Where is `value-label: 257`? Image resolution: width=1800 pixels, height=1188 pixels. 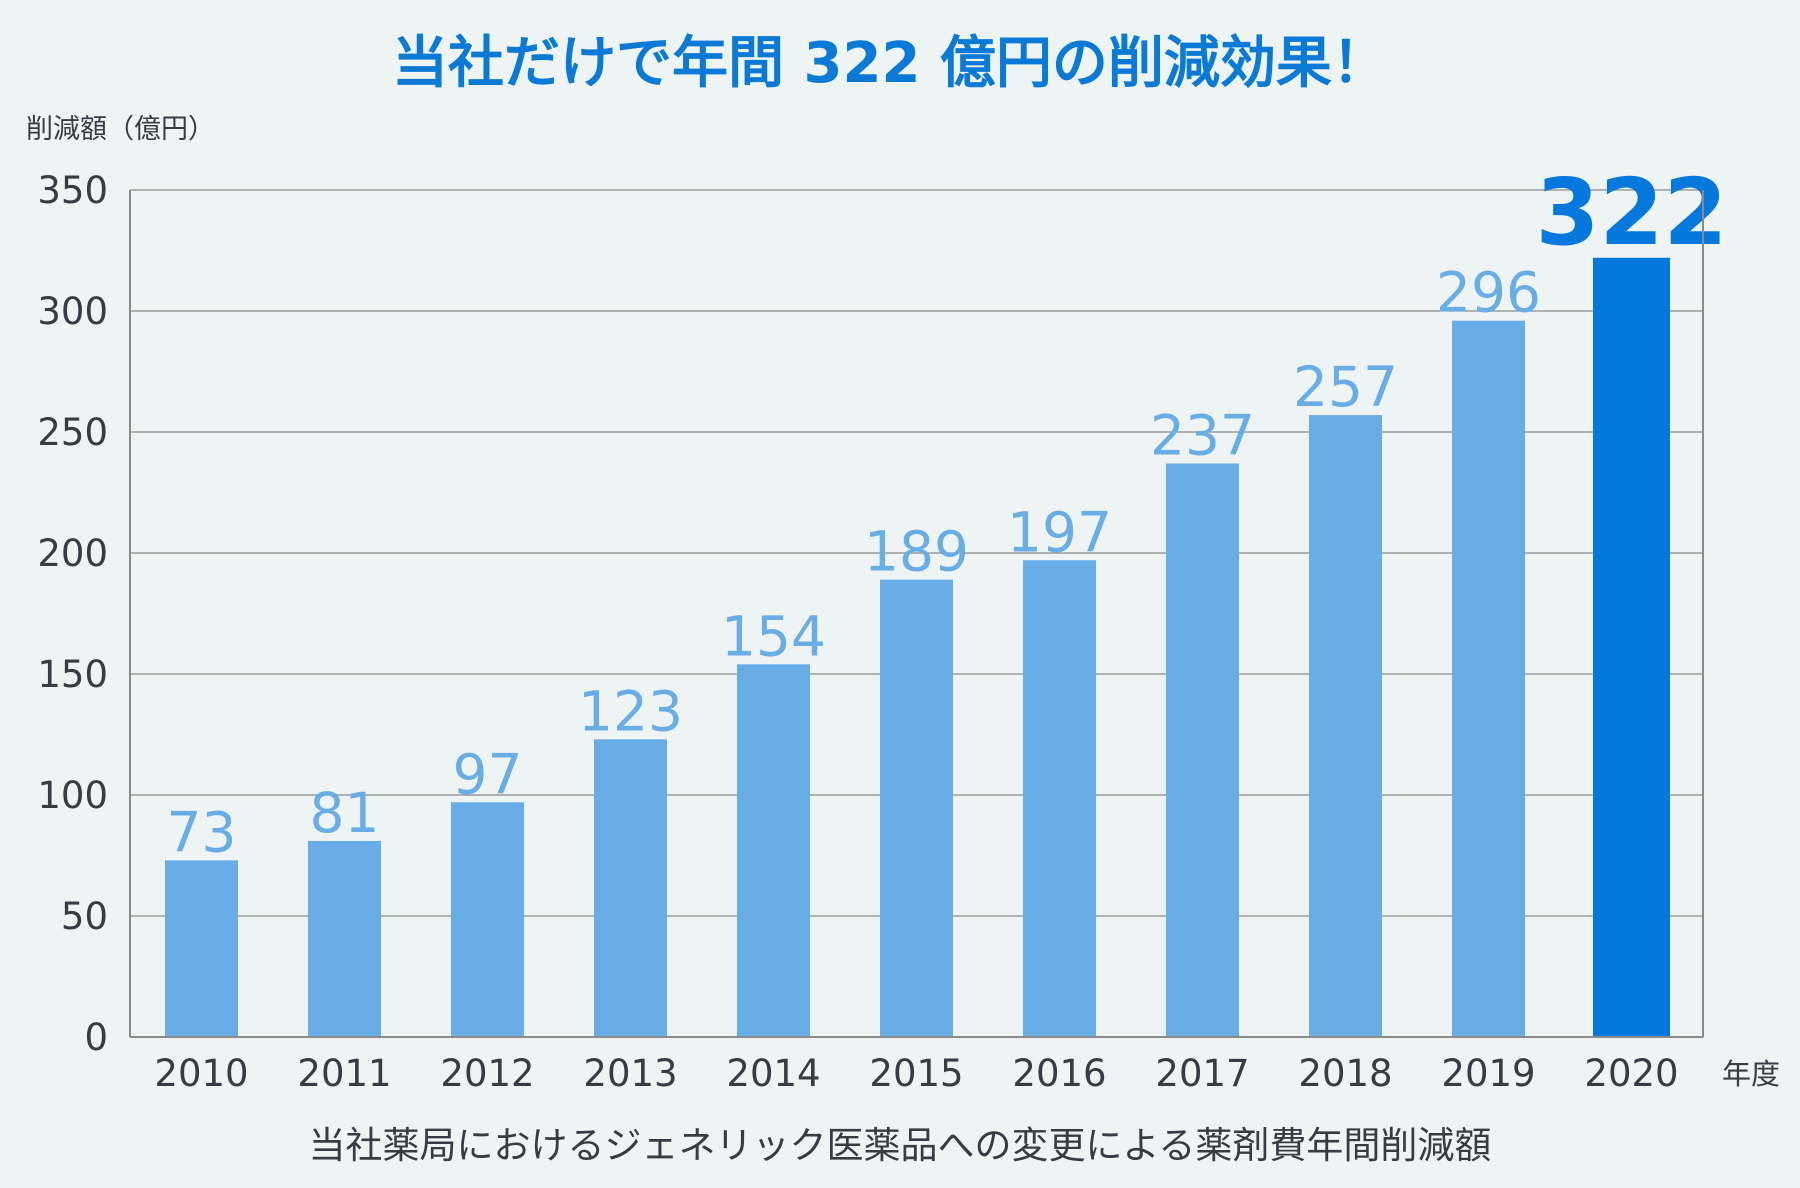 value-label: 257 is located at coordinates (1345, 387).